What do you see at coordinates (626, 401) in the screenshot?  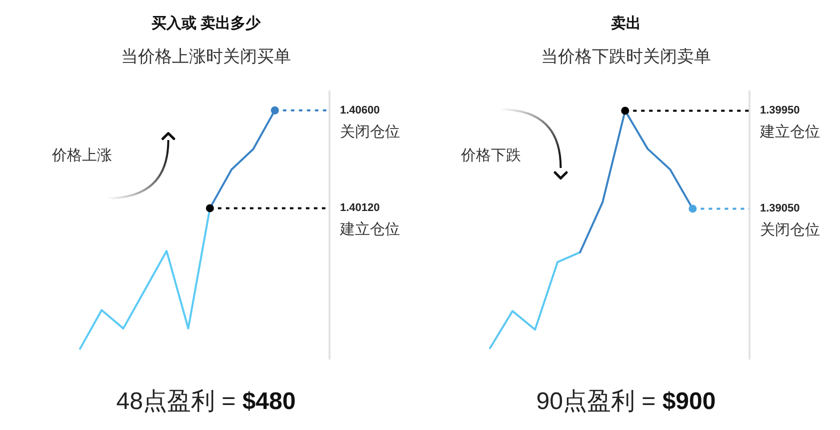 I see `text: 90点盈利 = $900` at bounding box center [626, 401].